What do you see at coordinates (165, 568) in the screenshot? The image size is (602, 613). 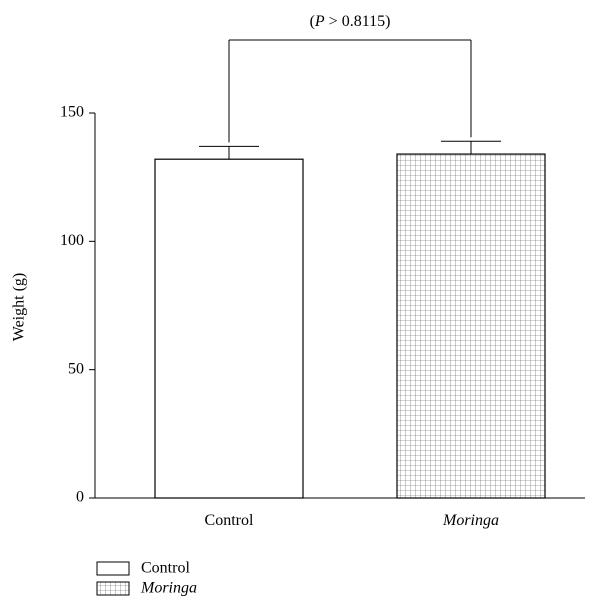 I see `legend-label-control: Control` at bounding box center [165, 568].